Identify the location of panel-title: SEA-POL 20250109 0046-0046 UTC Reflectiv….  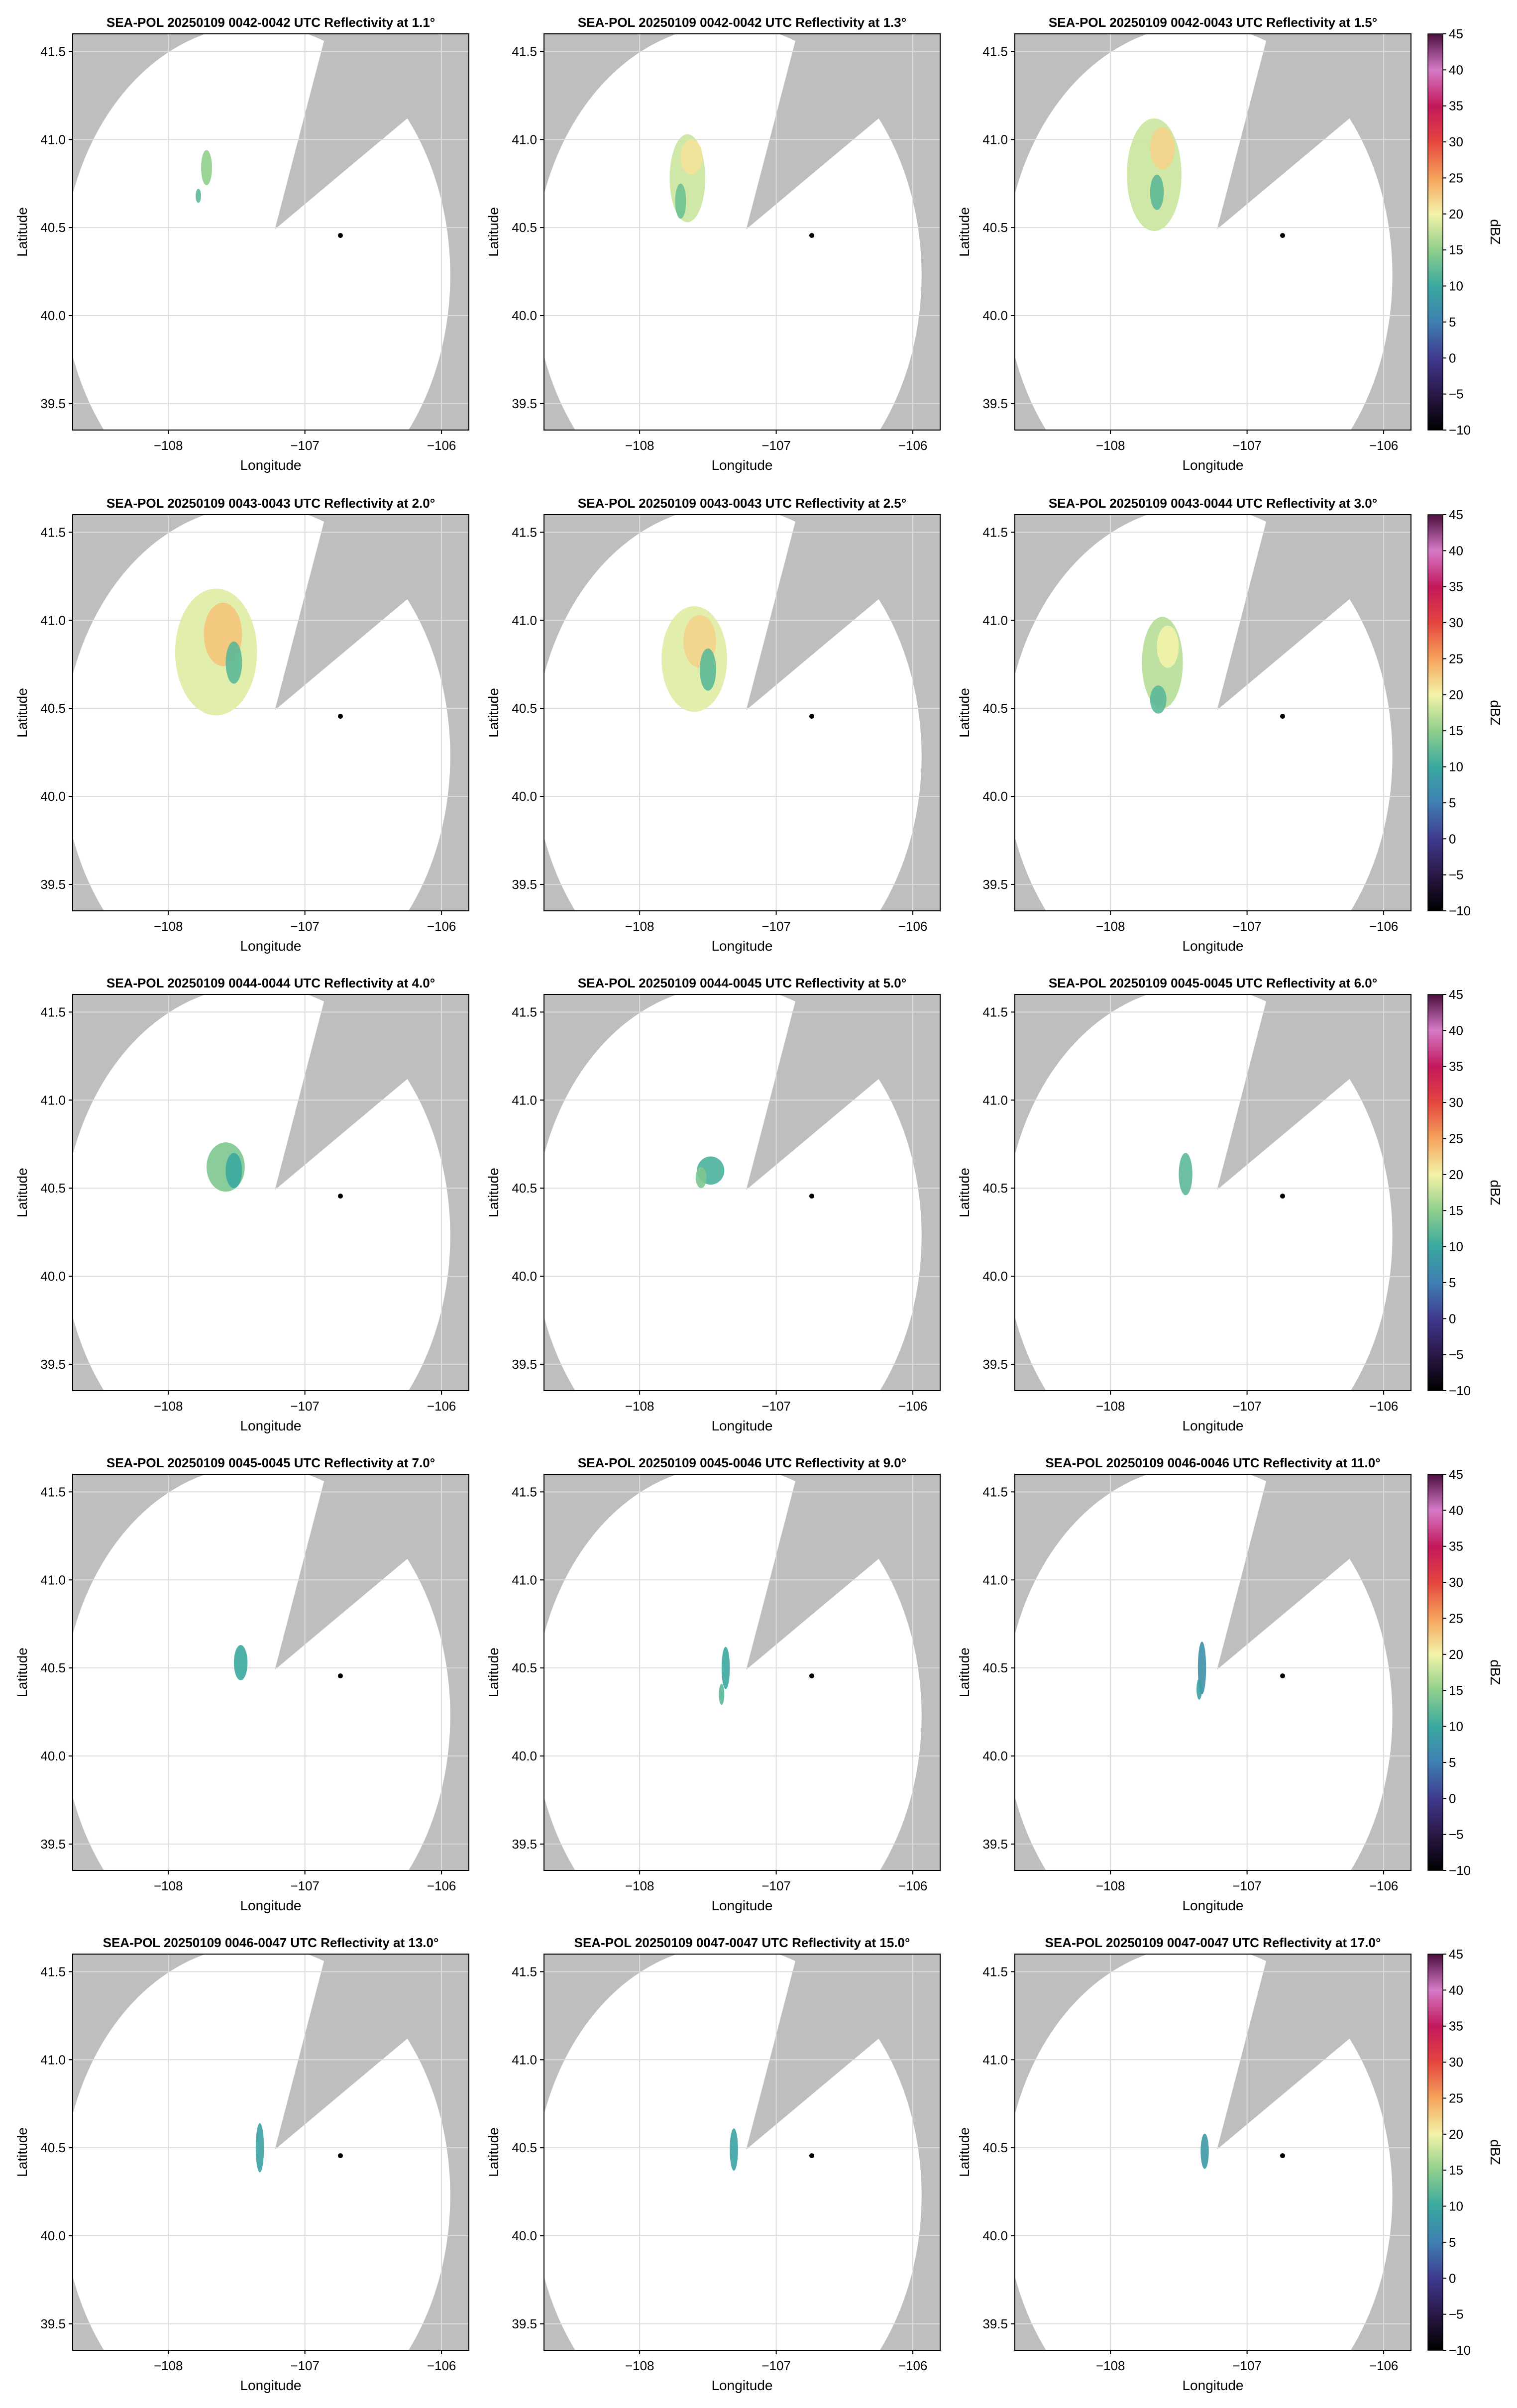
(1212, 1462).